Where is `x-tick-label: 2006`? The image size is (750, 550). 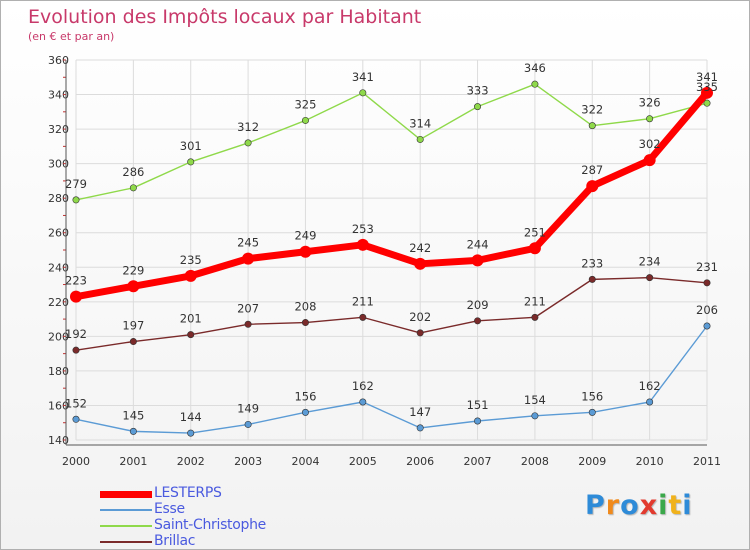 x-tick-label: 2006 is located at coordinates (420, 461).